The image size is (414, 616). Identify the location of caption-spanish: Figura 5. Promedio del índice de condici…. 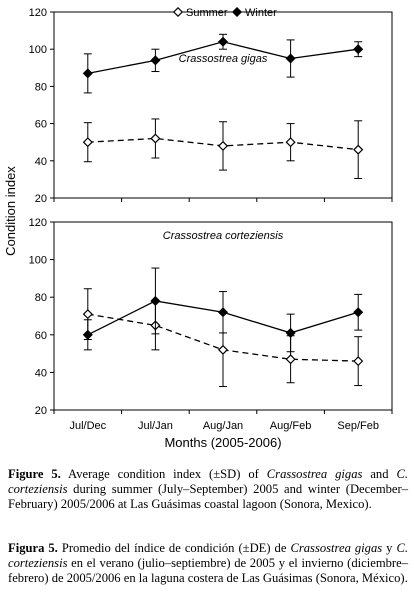
(208, 563).